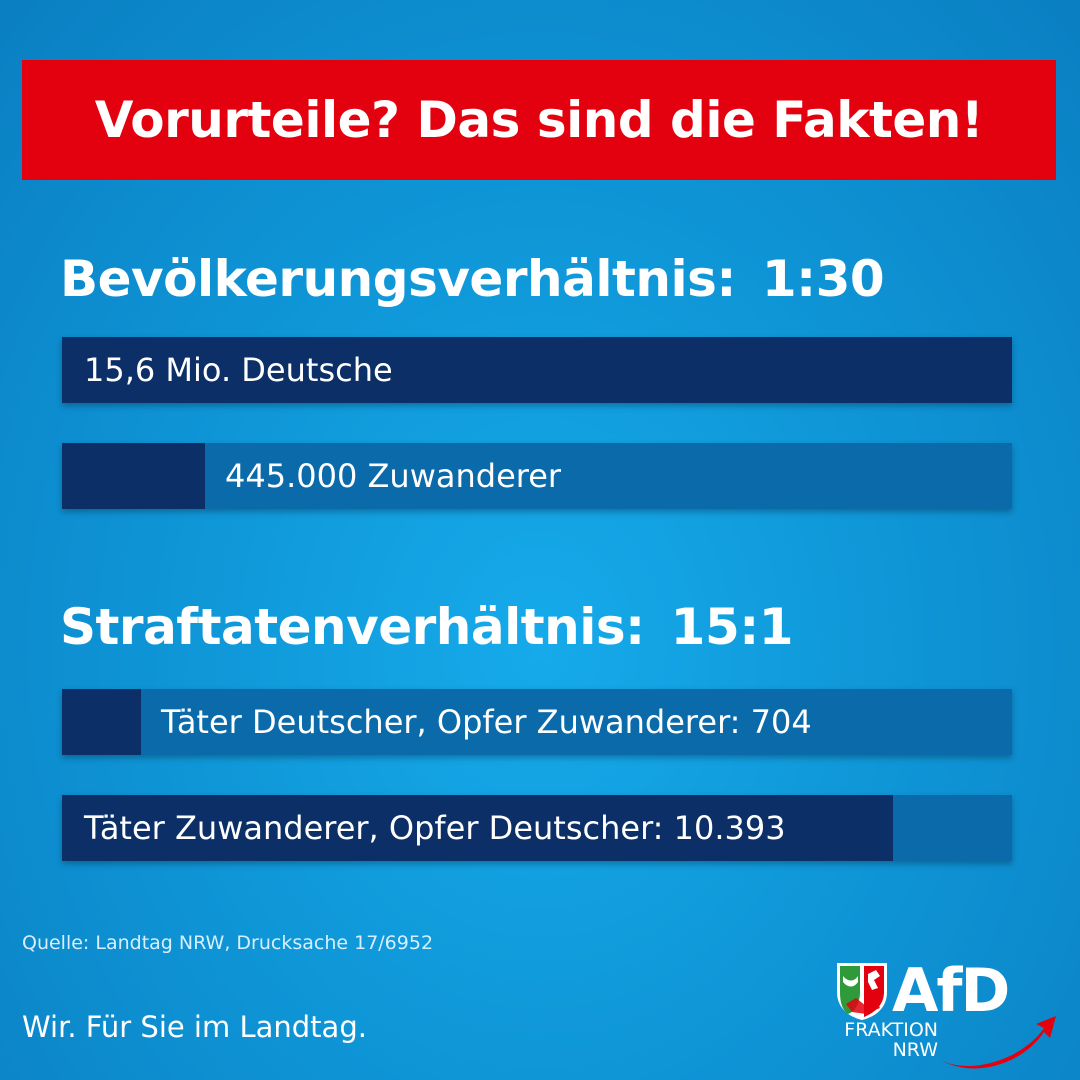 The height and width of the screenshot is (1080, 1080). Describe the element at coordinates (951, 991) in the screenshot. I see `afd-wordmark: AfD` at that location.